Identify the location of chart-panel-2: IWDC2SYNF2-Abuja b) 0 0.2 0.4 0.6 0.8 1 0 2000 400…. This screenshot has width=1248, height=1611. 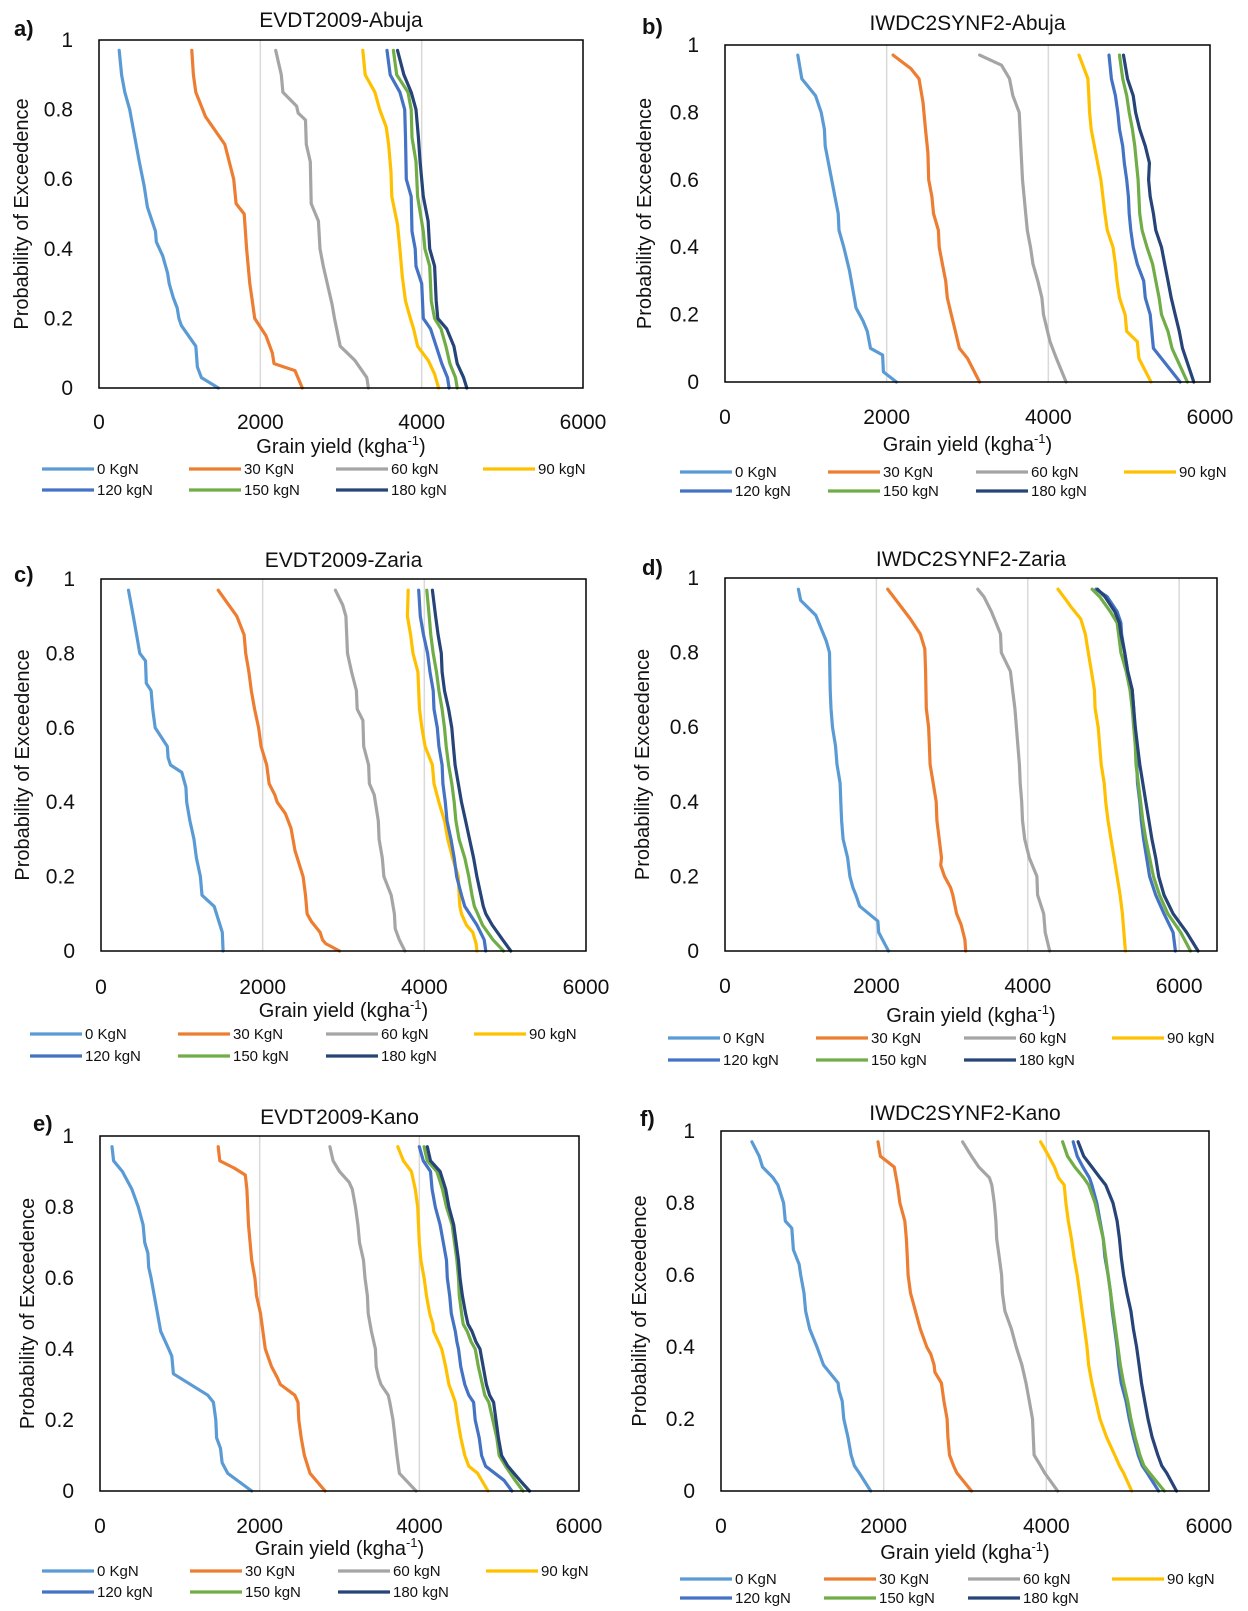
(933, 256).